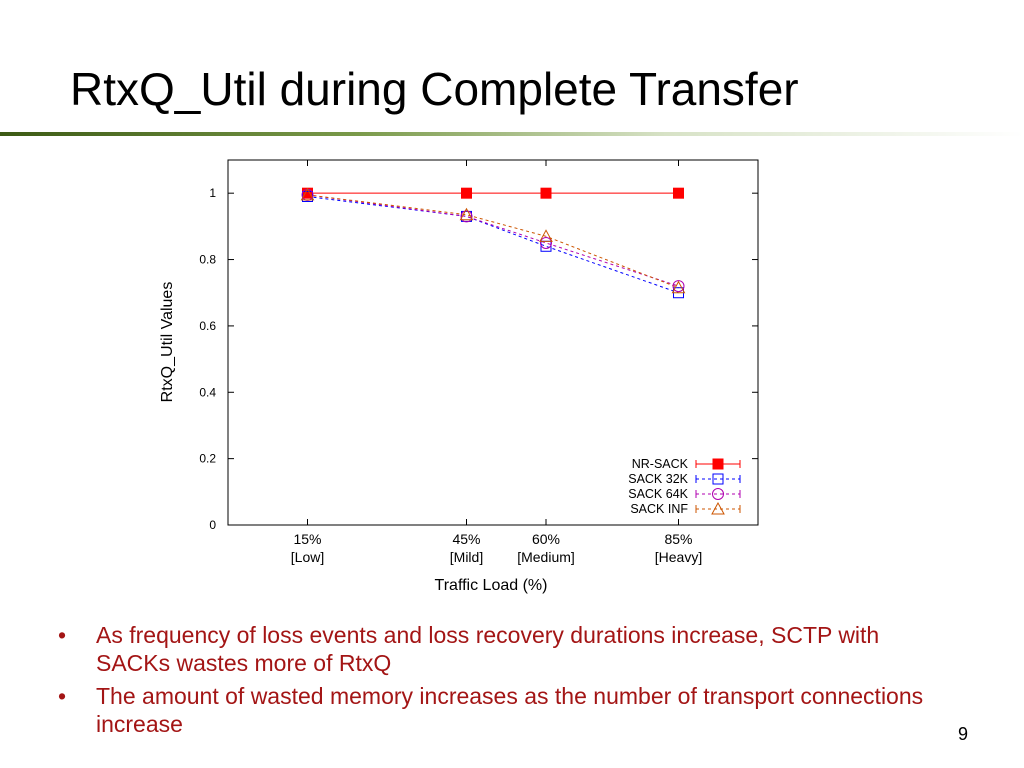 Image resolution: width=1024 pixels, height=768 pixels. I want to click on page-number: 9, so click(963, 734).